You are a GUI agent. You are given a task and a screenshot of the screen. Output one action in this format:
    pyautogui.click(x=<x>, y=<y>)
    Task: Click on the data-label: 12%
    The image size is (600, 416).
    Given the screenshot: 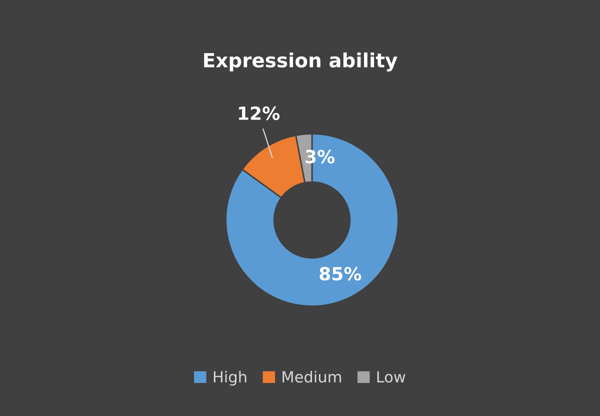 What is the action you would take?
    pyautogui.click(x=259, y=113)
    